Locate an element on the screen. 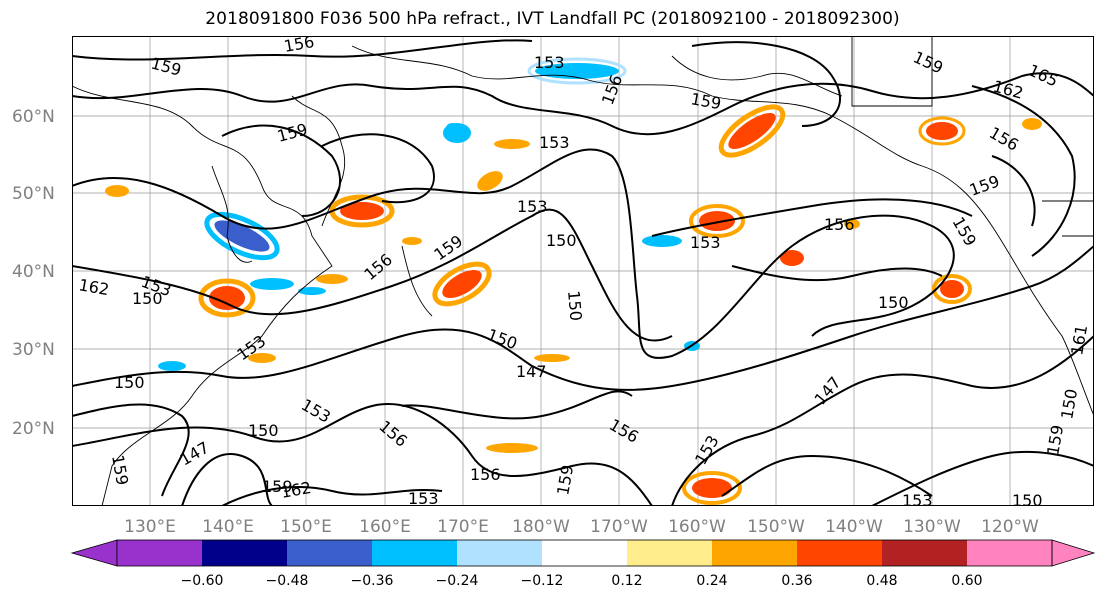 The height and width of the screenshot is (601, 1105). colorbar-tick-label: 0.48 is located at coordinates (881, 581).